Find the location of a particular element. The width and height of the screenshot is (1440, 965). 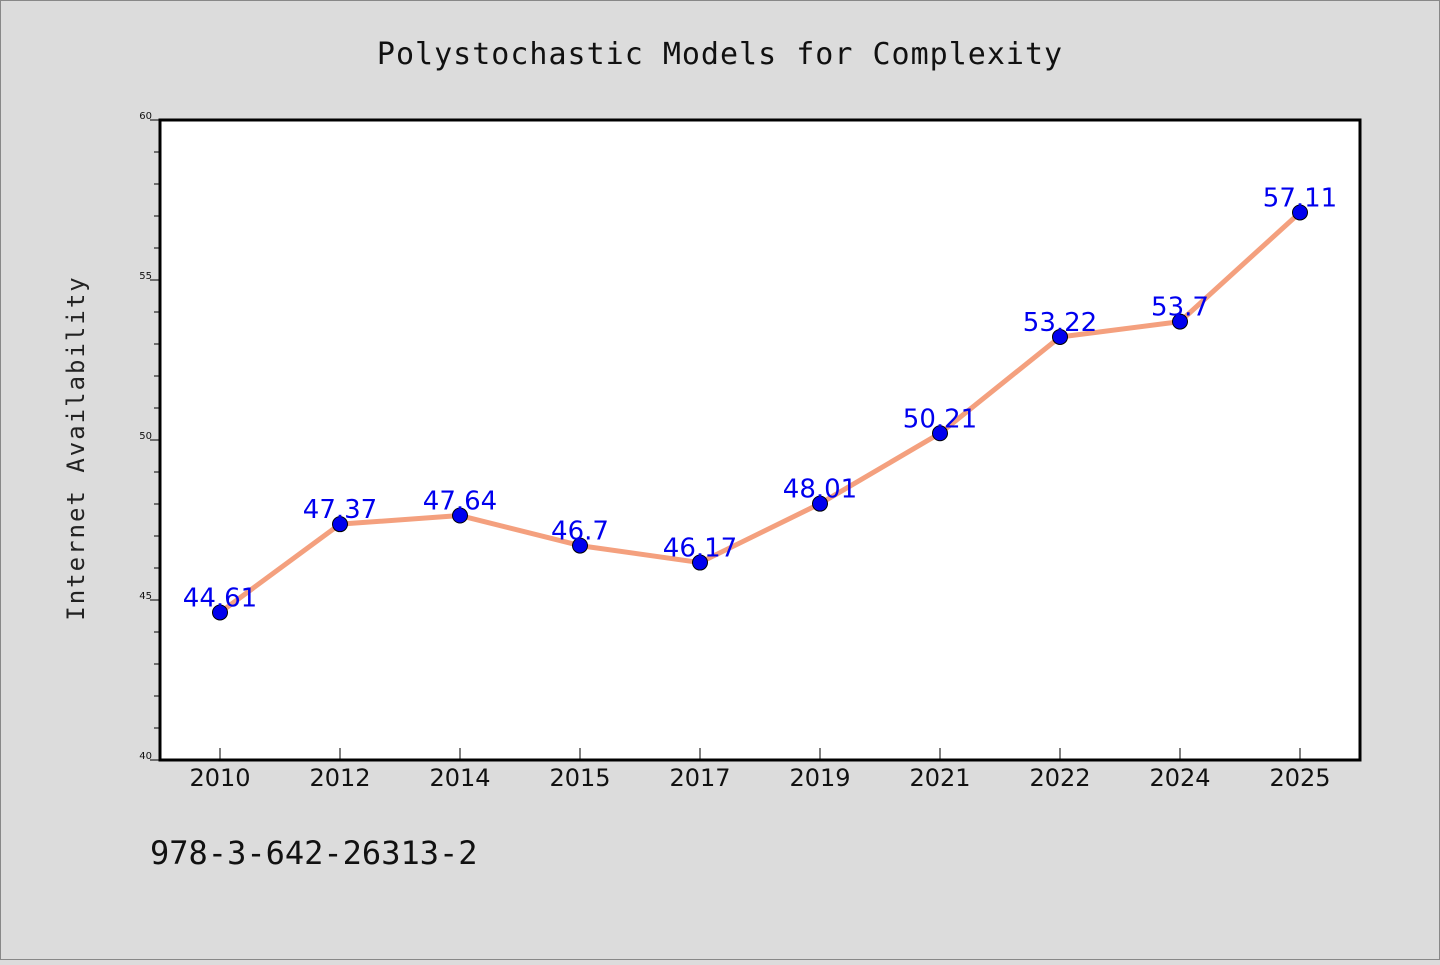

data-label: 57.11 is located at coordinates (1300, 198).